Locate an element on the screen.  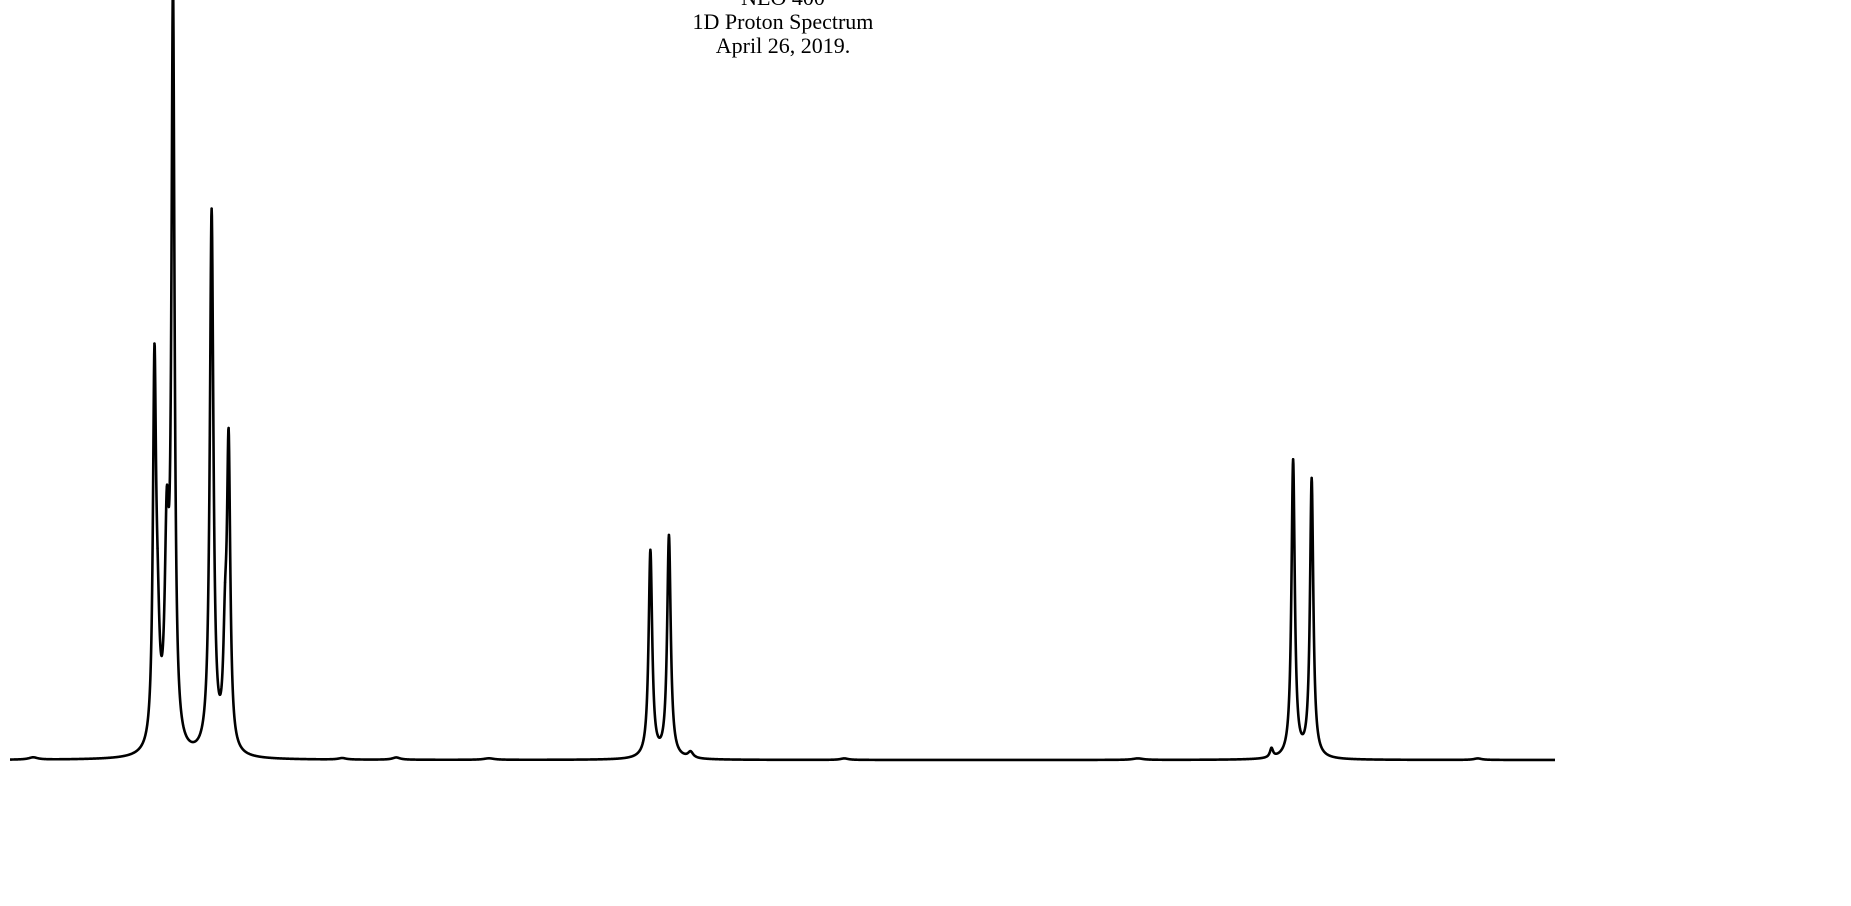
title-line-instrument: NEO 400 is located at coordinates (783, 5).